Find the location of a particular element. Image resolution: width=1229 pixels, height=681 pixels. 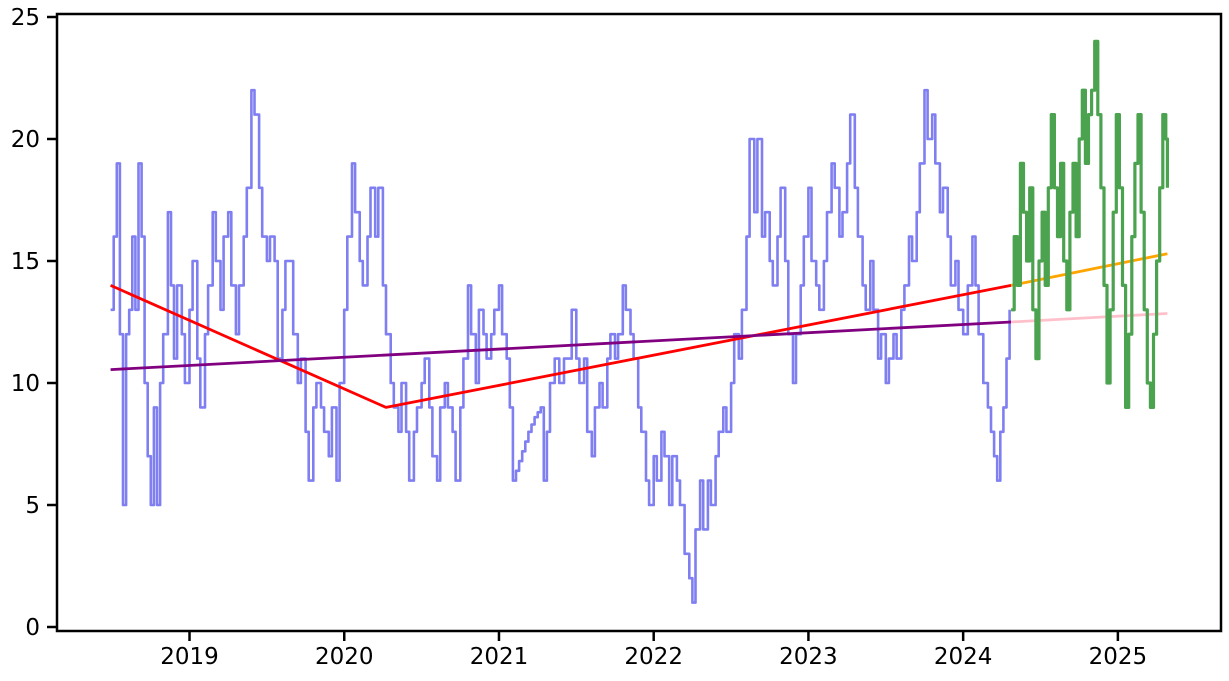

x-tick-label: 2022 is located at coordinates (653, 657).